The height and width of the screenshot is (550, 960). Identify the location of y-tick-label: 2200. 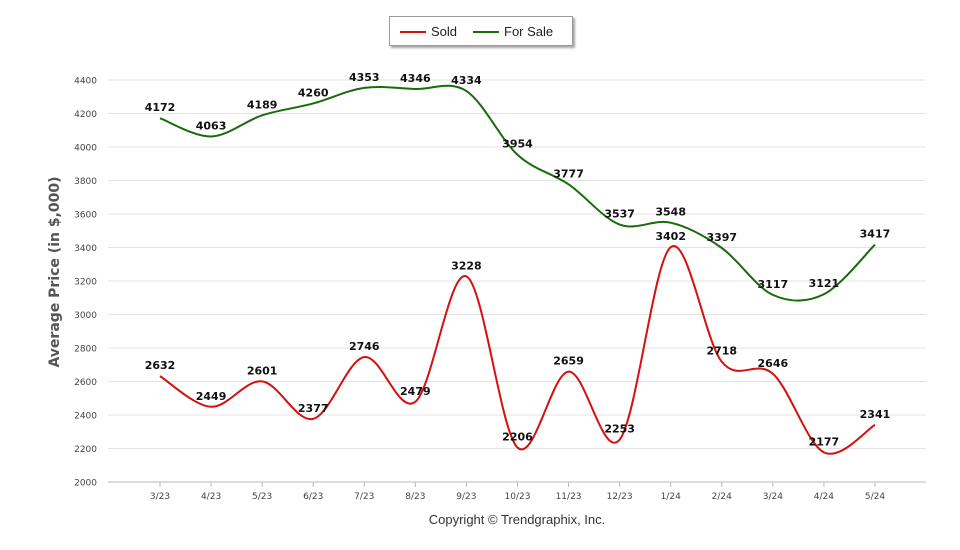
(85, 450).